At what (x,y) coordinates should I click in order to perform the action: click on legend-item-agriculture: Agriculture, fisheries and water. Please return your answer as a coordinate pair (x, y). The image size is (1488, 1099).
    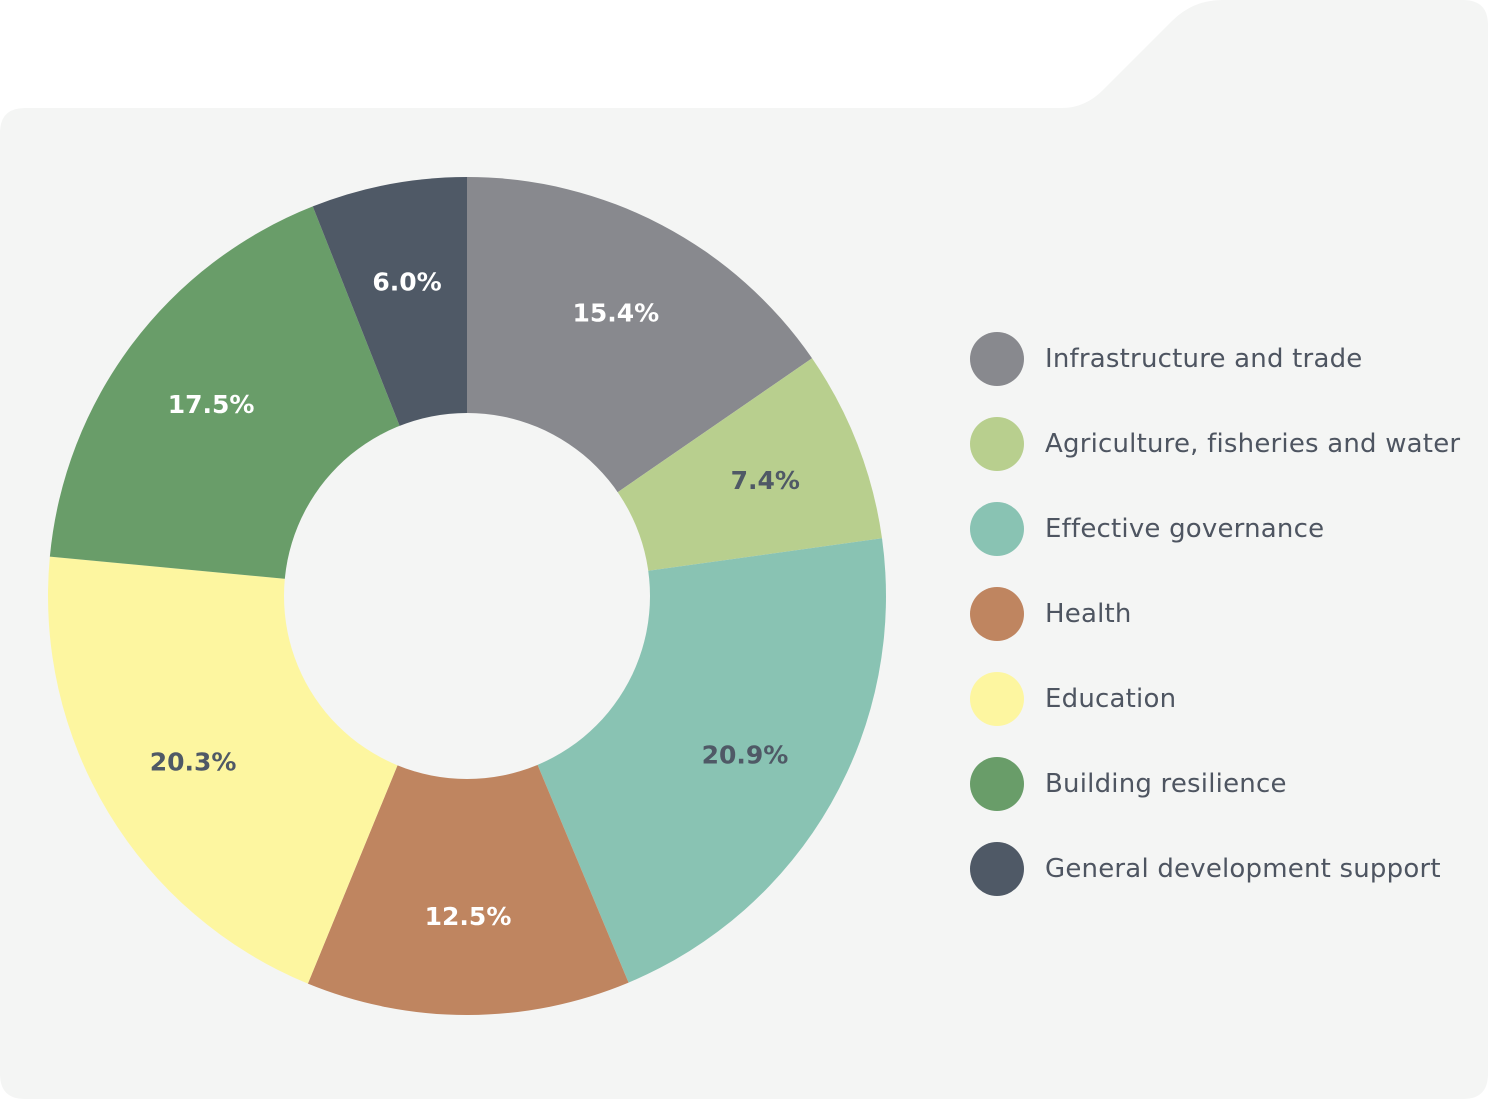
    Looking at the image, I should click on (1225, 444).